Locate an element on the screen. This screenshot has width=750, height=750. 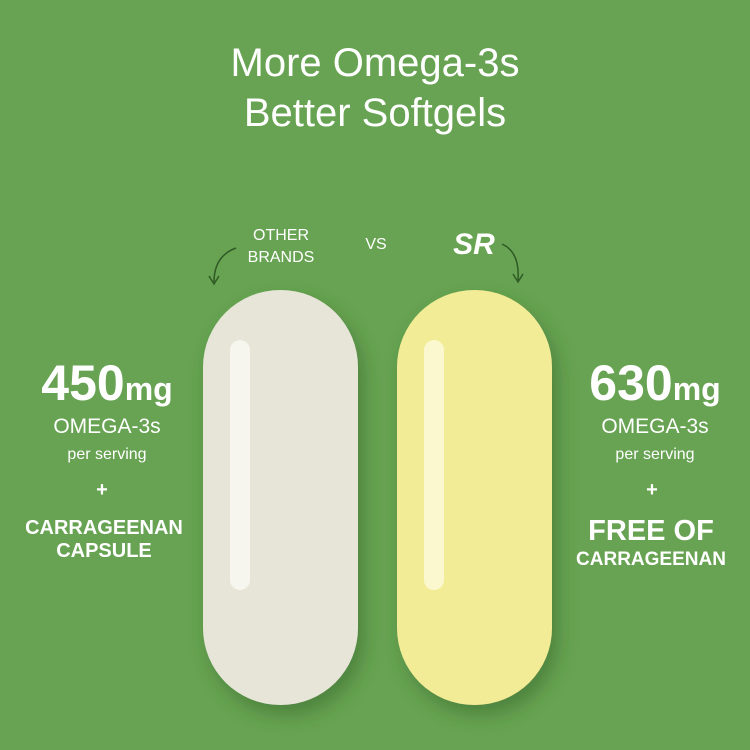
amount: 450mg is located at coordinates (106, 383).